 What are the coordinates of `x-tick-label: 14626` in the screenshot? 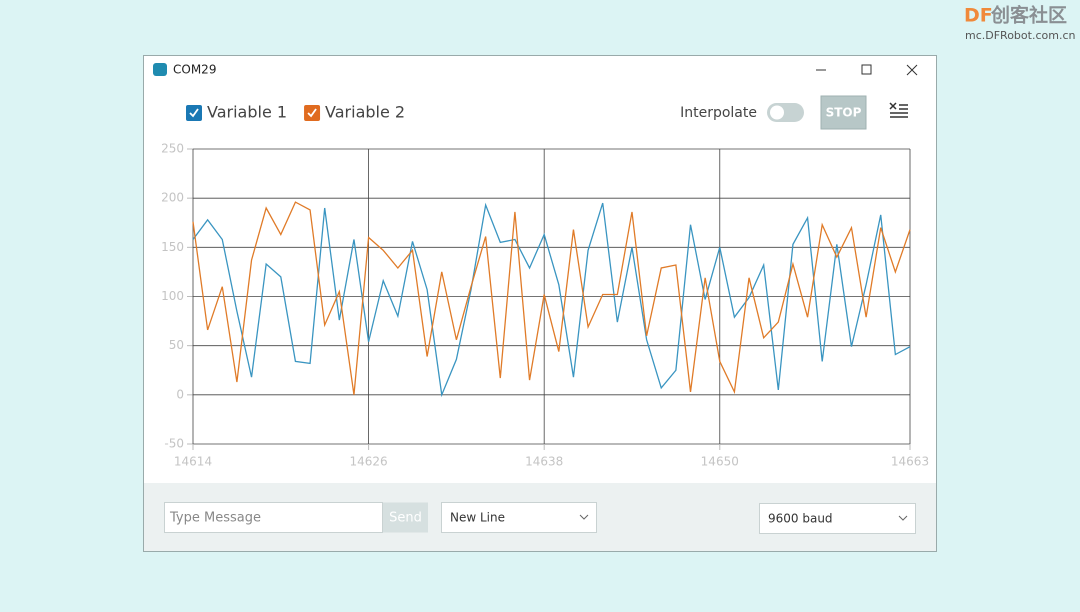 It's located at (368, 462).